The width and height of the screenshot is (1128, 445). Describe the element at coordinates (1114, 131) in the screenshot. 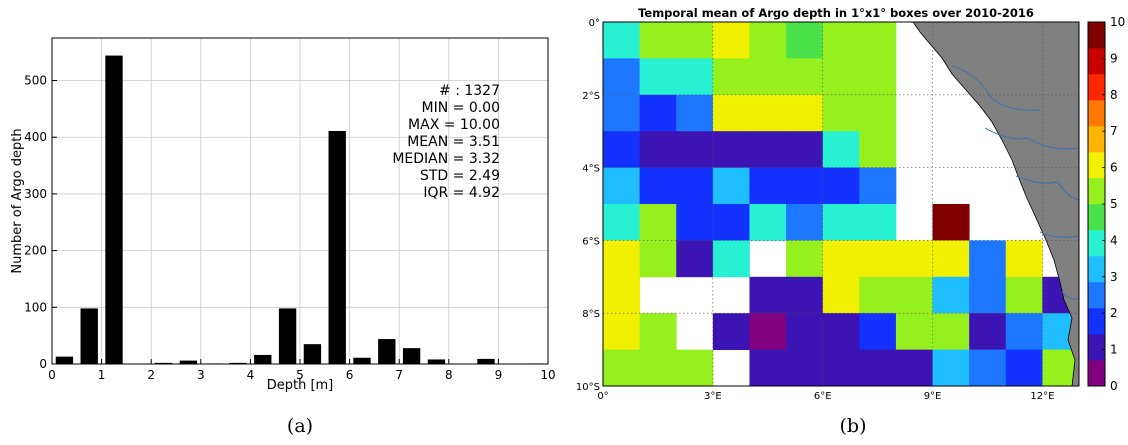

I see `colorbar-tick-label: 7` at that location.